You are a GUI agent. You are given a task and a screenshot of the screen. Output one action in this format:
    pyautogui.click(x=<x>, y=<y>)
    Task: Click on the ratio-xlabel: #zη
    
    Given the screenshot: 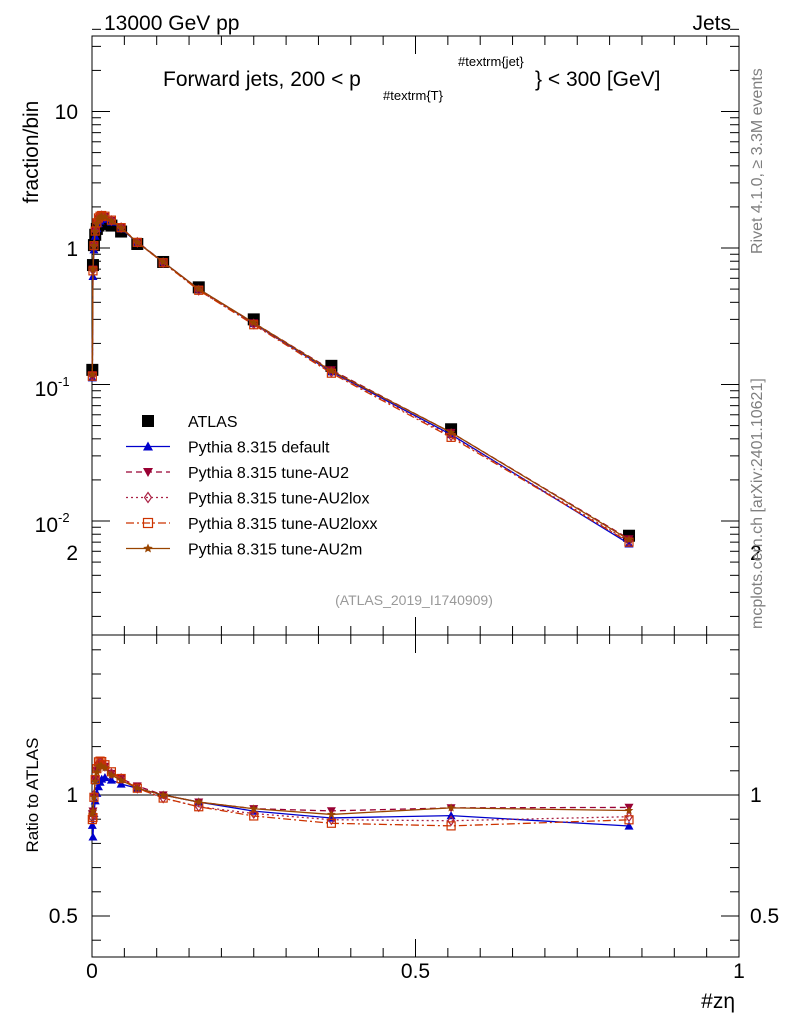 What is the action you would take?
    pyautogui.click(x=718, y=1001)
    